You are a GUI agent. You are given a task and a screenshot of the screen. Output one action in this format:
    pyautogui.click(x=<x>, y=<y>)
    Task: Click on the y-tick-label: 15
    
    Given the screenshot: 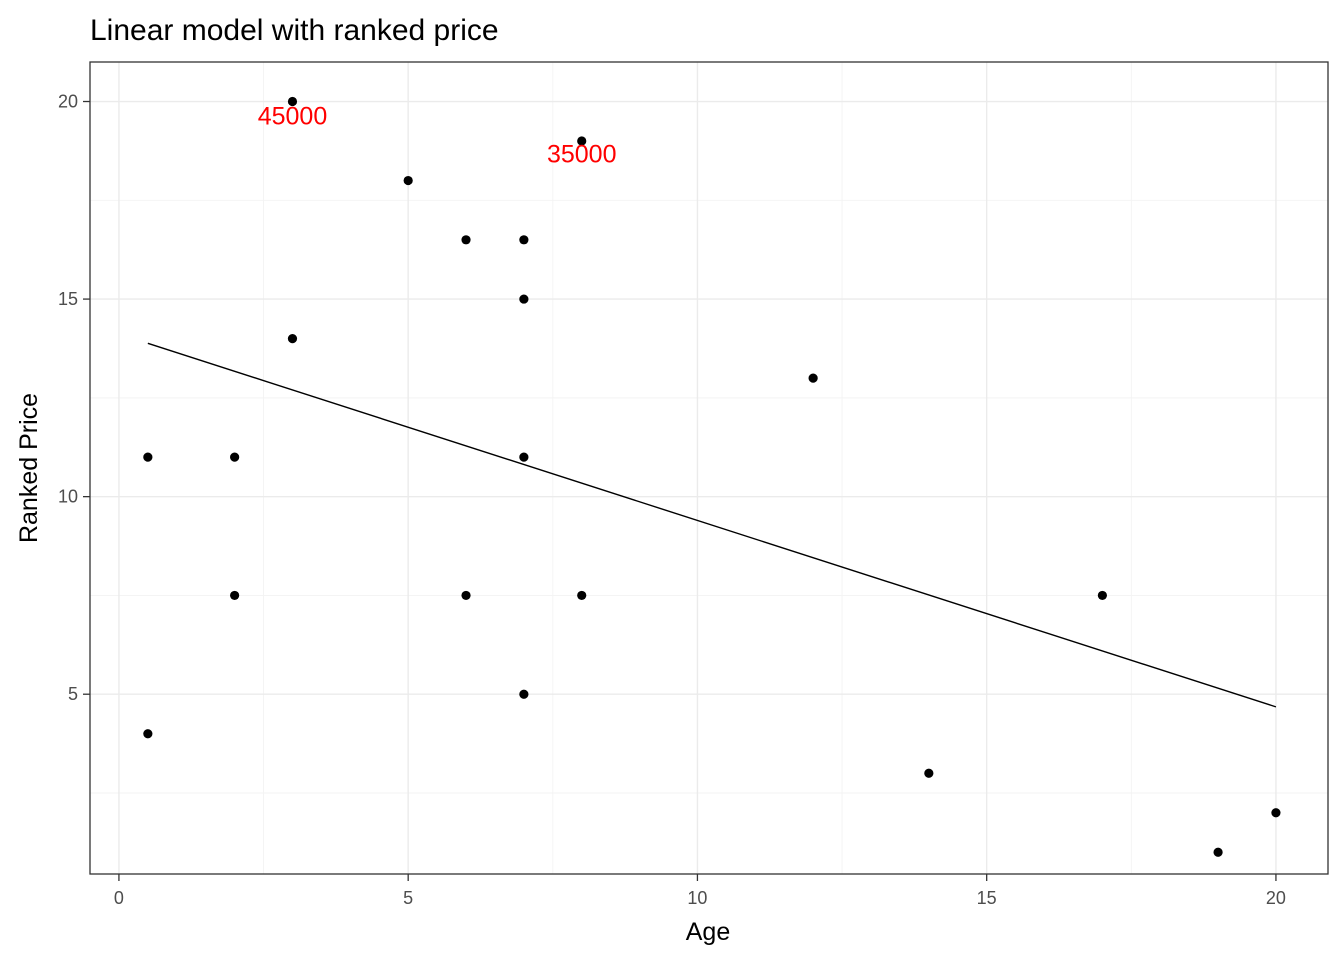 What is the action you would take?
    pyautogui.click(x=68, y=299)
    